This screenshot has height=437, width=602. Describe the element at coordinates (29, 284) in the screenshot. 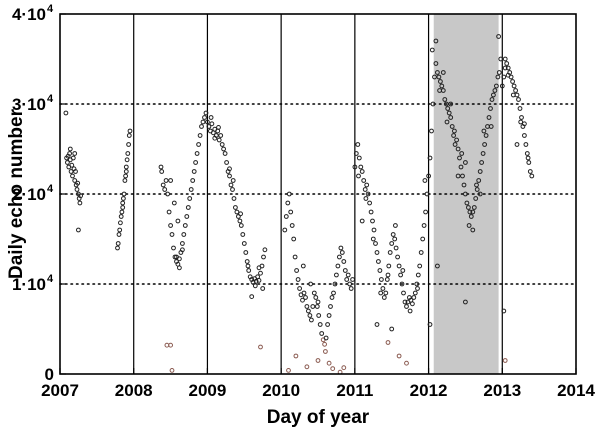

I see `y-tick-label: 1·10` at that location.